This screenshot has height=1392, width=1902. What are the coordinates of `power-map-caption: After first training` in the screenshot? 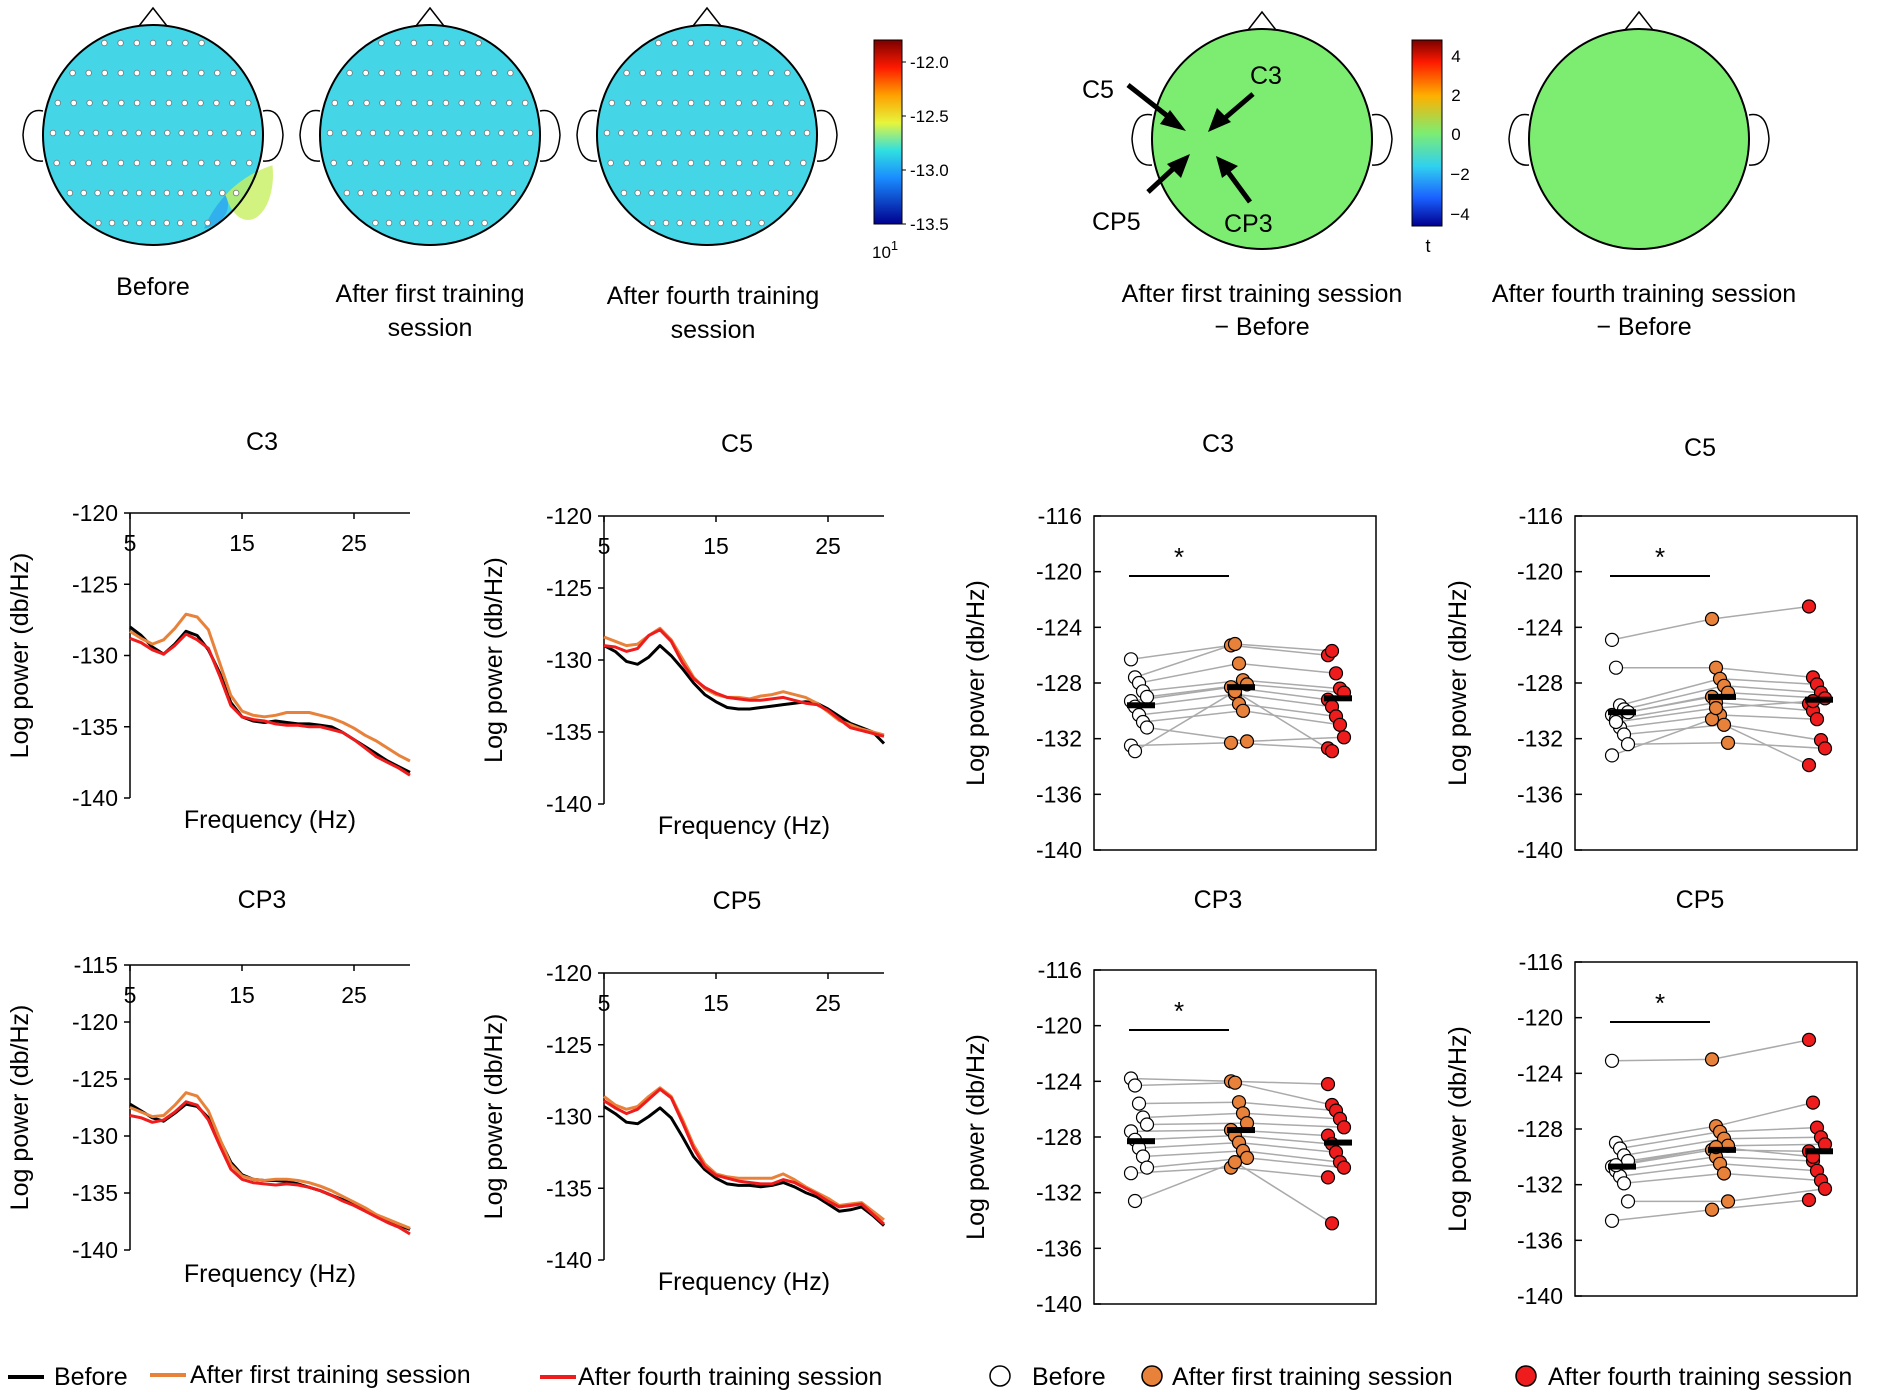 It's located at (430, 294).